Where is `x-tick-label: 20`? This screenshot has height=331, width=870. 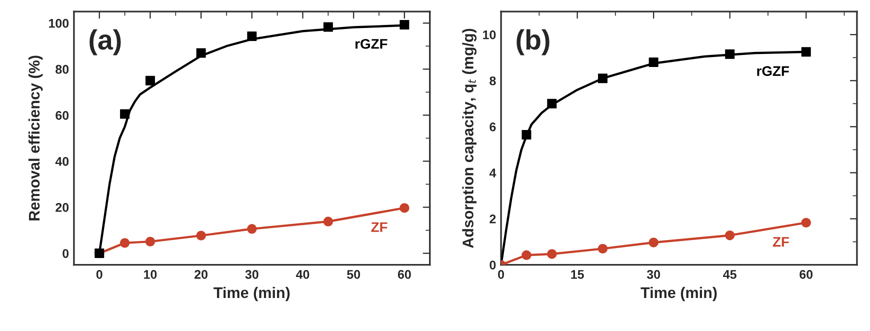 x-tick-label: 20 is located at coordinates (201, 274).